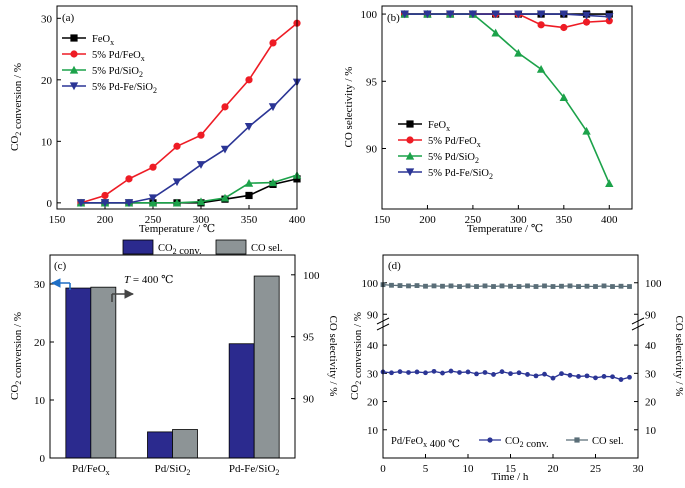 Image resolution: width=685 pixels, height=488 pixels. I want to click on x-tick-label: 250, so click(473, 220).